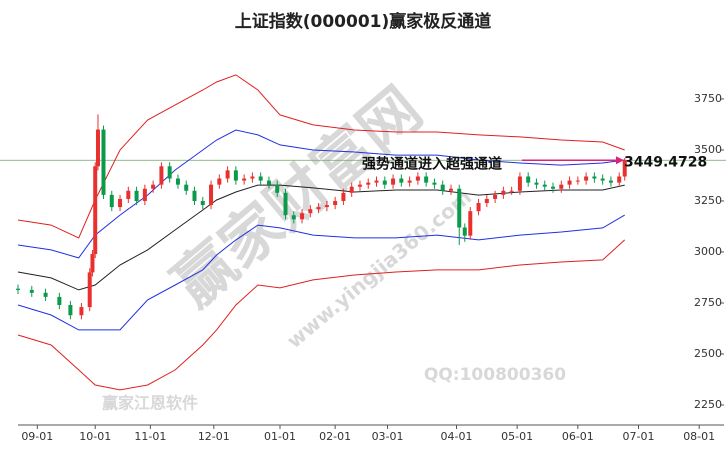 This screenshot has width=726, height=450. What do you see at coordinates (432, 163) in the screenshot?
I see `annotation: 强势通道进入超强通道` at bounding box center [432, 163].